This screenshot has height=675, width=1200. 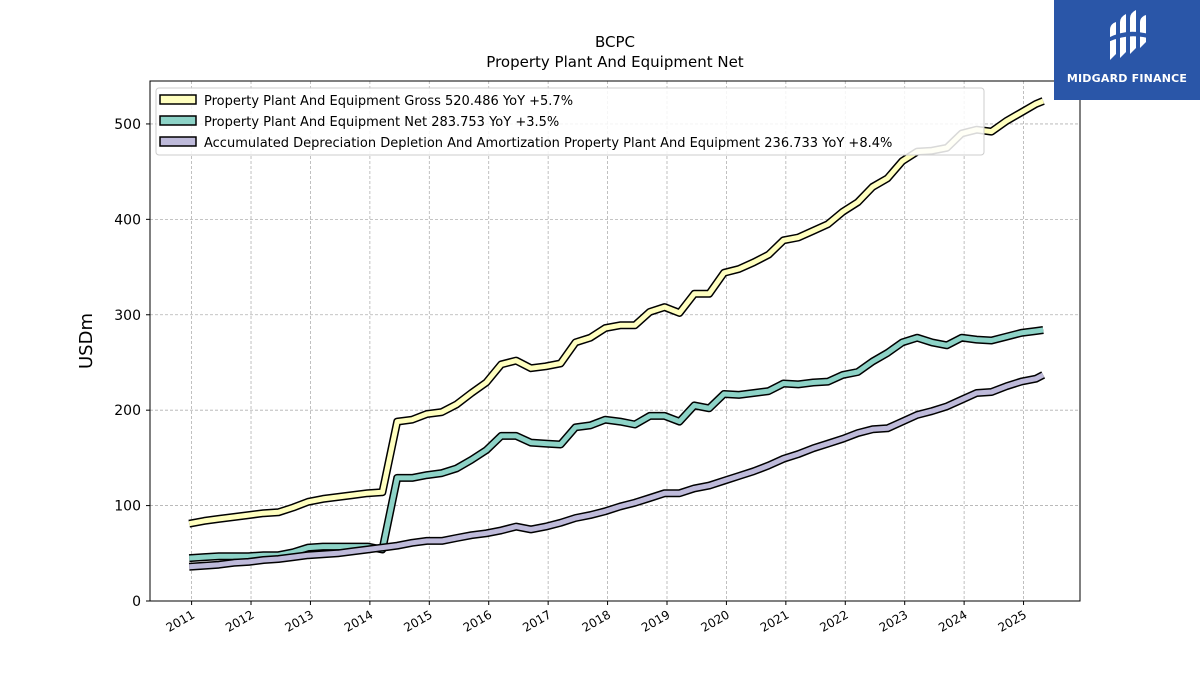 I want to click on x-tick-label: 2017, so click(x=536, y=620).